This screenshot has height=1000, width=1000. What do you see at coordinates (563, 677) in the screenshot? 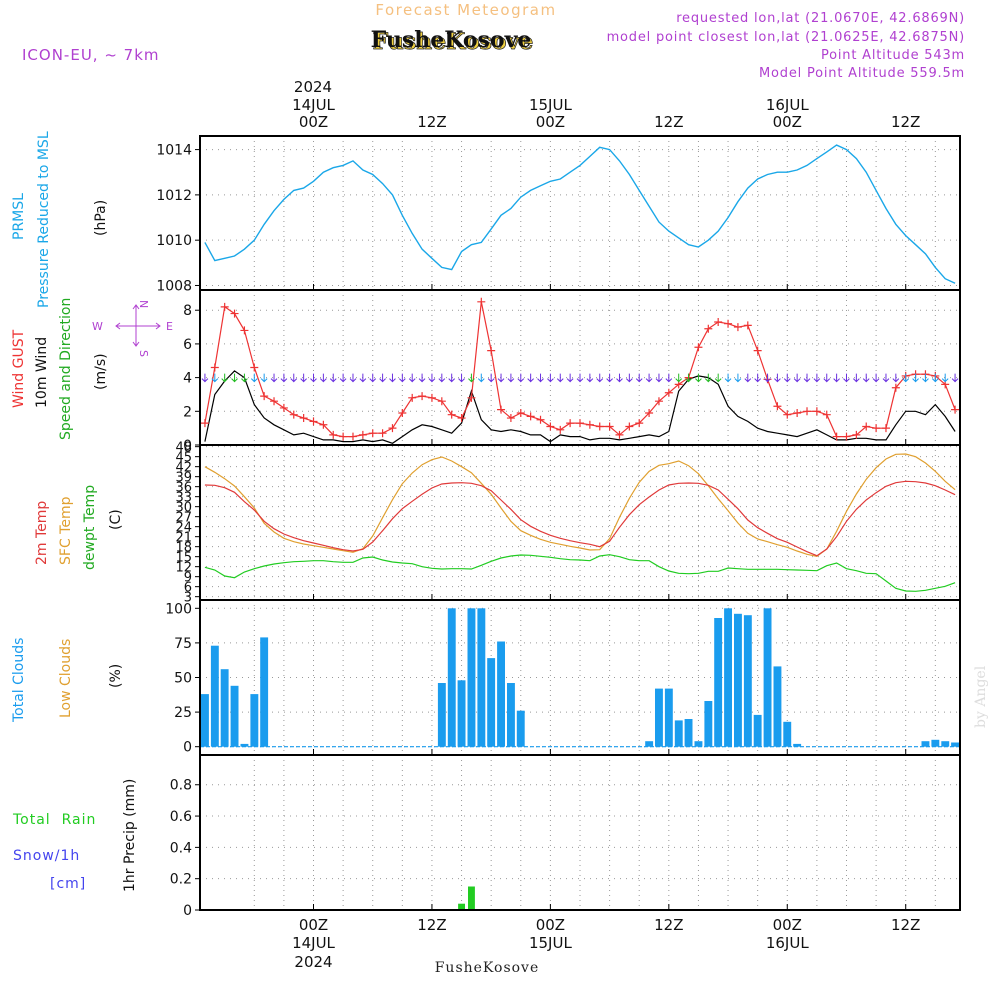
I see `panel-3: 0 25 50 75 100` at bounding box center [563, 677].